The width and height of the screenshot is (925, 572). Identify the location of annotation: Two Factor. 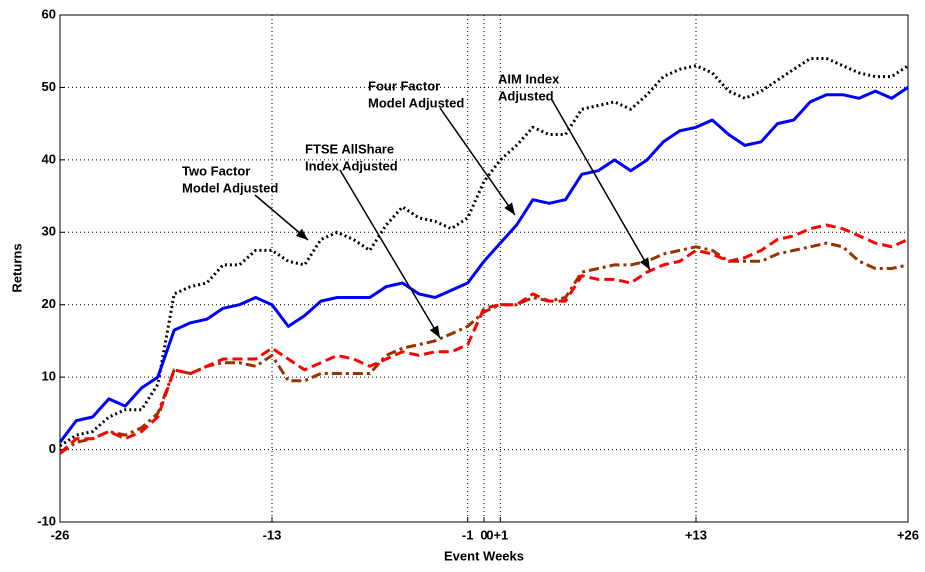
(216, 170).